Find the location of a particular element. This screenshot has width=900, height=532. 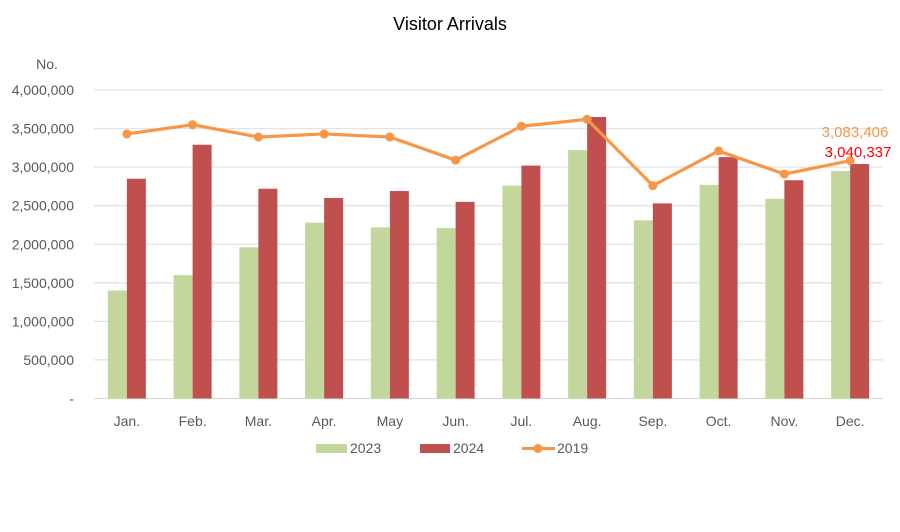

x-tick-label: Sep. is located at coordinates (652, 421).